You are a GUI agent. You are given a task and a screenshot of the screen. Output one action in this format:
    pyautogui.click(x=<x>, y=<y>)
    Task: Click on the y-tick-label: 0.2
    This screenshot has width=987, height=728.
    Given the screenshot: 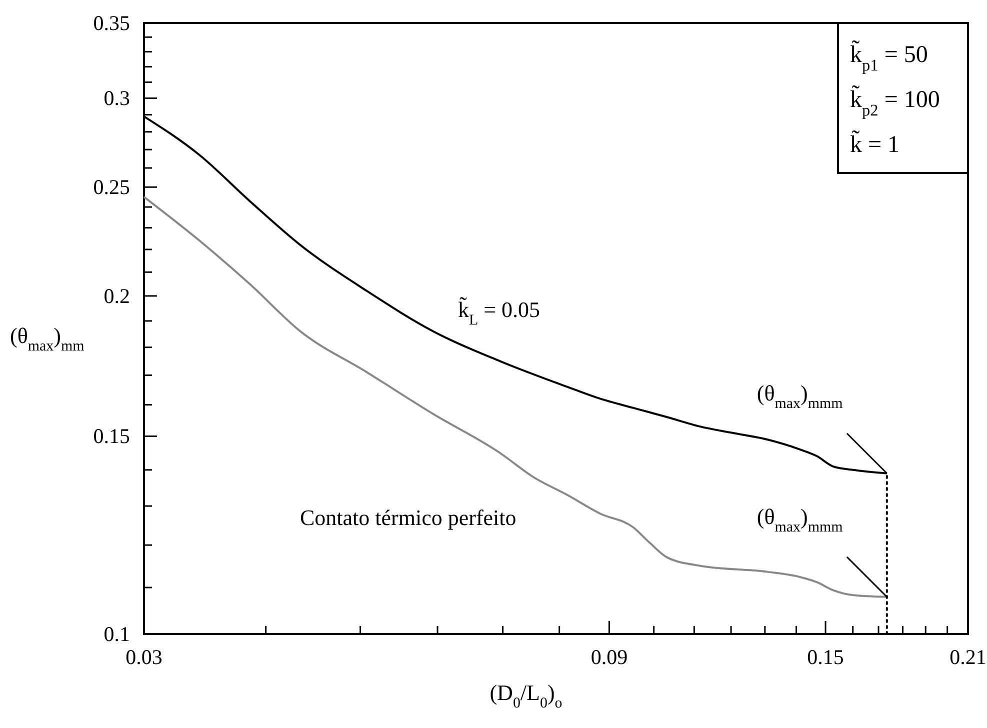 What is the action you would take?
    pyautogui.click(x=117, y=296)
    